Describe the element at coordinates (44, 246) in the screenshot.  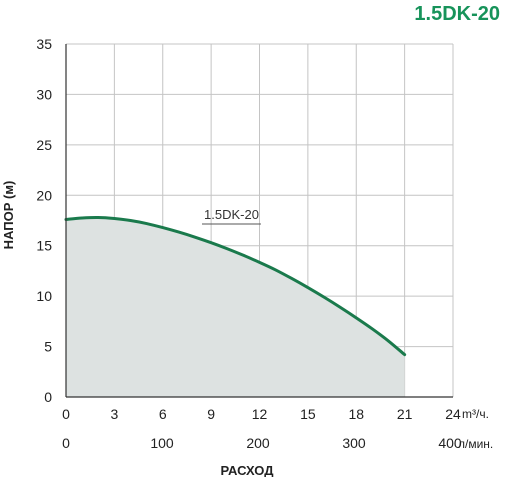
I see `y-tick-label: 15` at that location.